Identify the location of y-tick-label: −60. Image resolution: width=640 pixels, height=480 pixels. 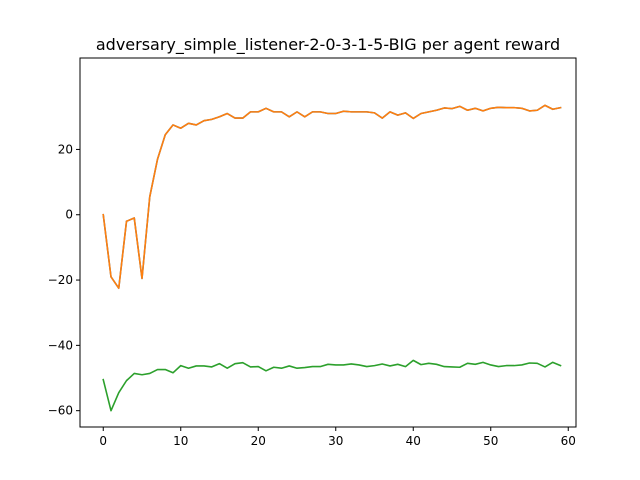
(60, 411).